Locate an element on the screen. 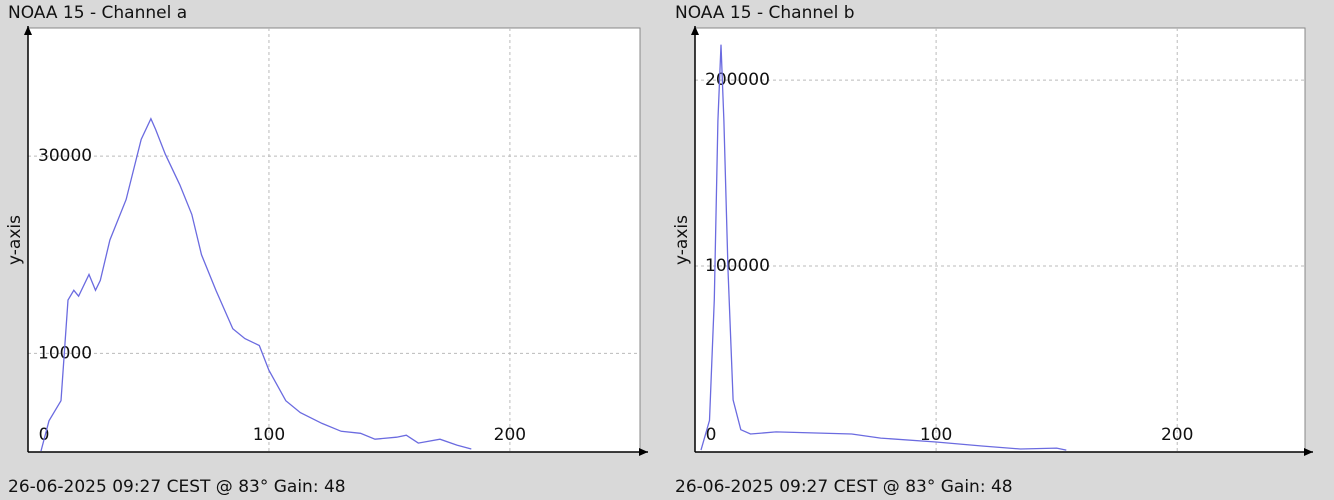 The width and height of the screenshot is (1334, 500). y-tick-label: 100000 is located at coordinates (737, 266).